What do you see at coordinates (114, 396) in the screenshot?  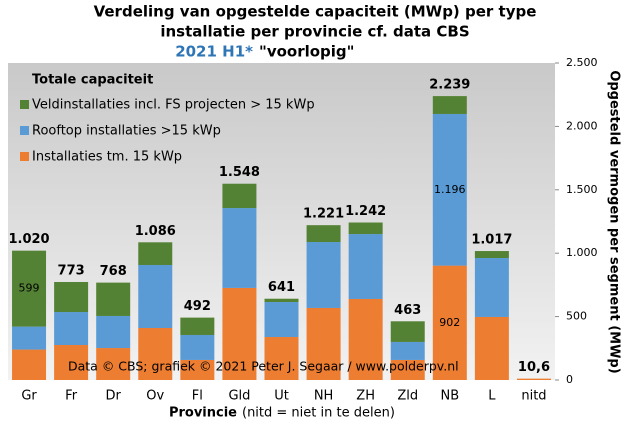 I see `x-tick-label: Dr` at bounding box center [114, 396].